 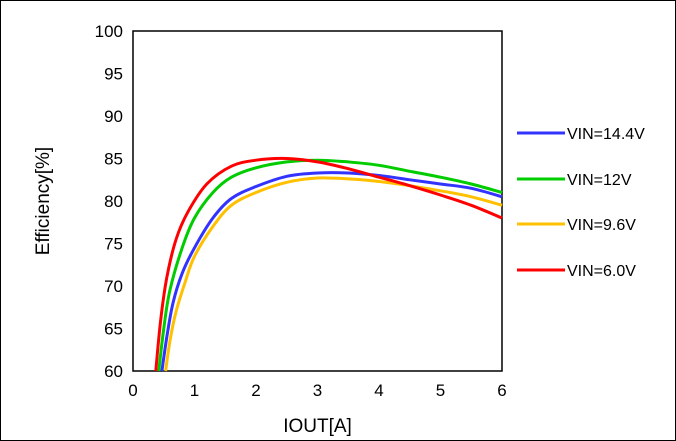 I want to click on y-tick-label: 90, so click(x=113, y=116).